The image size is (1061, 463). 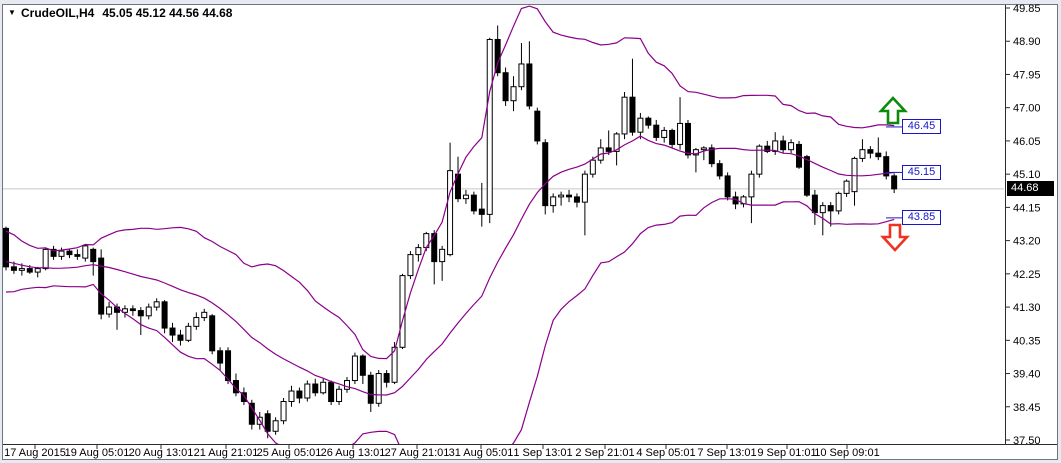 I want to click on time-tick-label: 9 Sep 01:01, so click(x=786, y=453).